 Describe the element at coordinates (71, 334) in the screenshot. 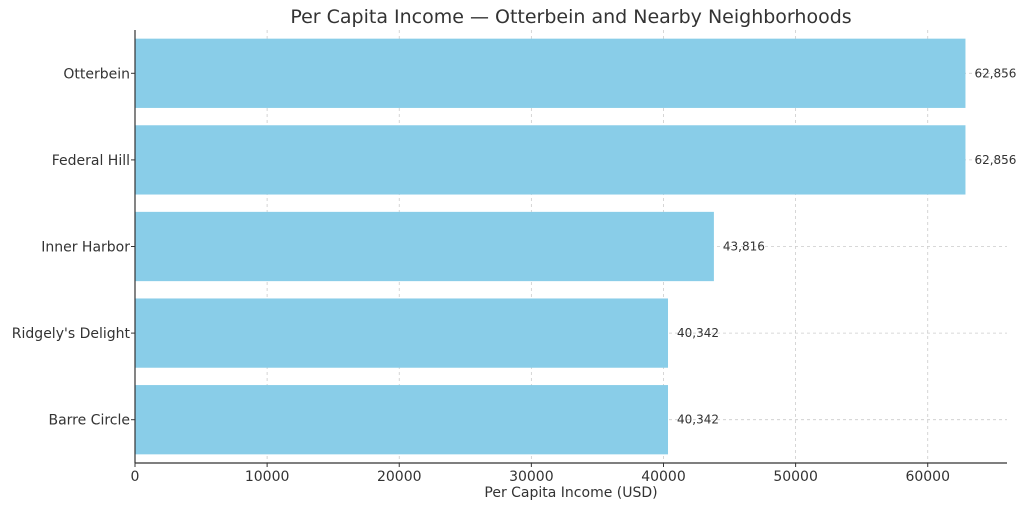

I see `y-tick-label: Ridgely's Delight` at that location.